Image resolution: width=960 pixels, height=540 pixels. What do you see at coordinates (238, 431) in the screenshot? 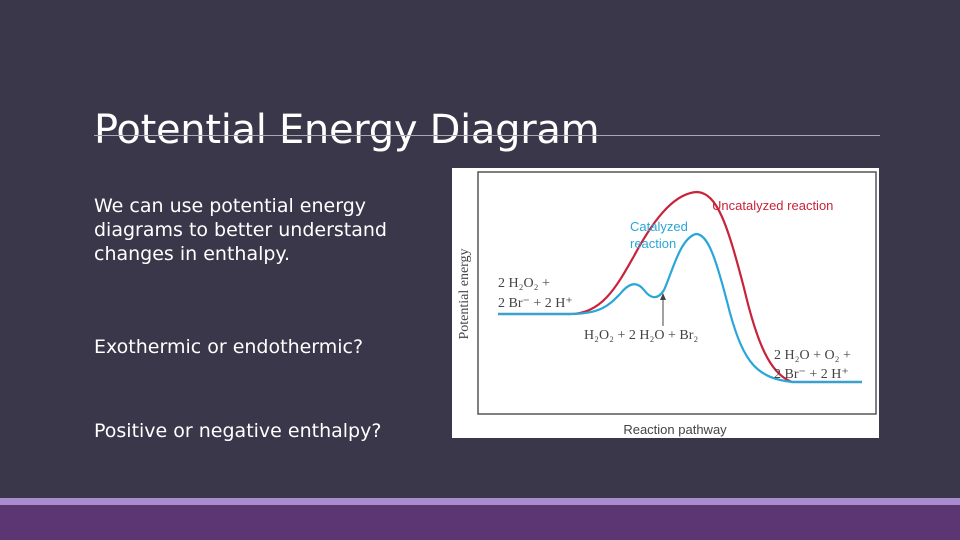
I see `body-question-enthalpy-sign: Positive or negative enthalpy?` at bounding box center [238, 431].